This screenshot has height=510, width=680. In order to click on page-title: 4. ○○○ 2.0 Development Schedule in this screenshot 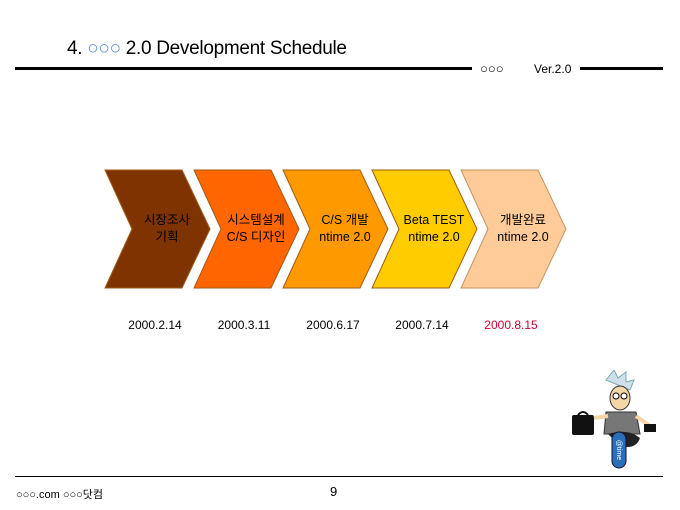, I will do `click(207, 49)`.